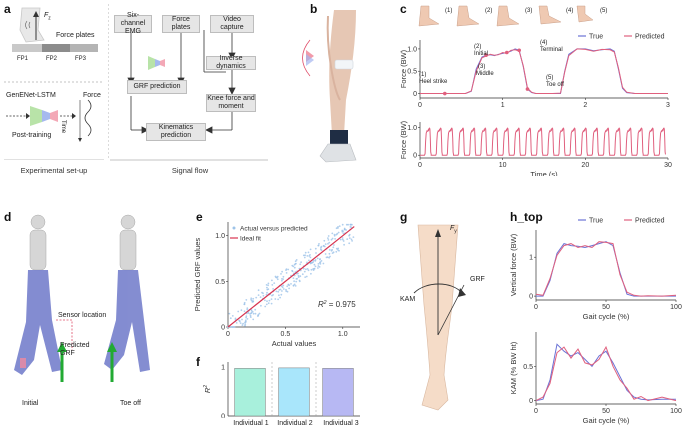  I want to click on leg-icon, so click(32, 25).